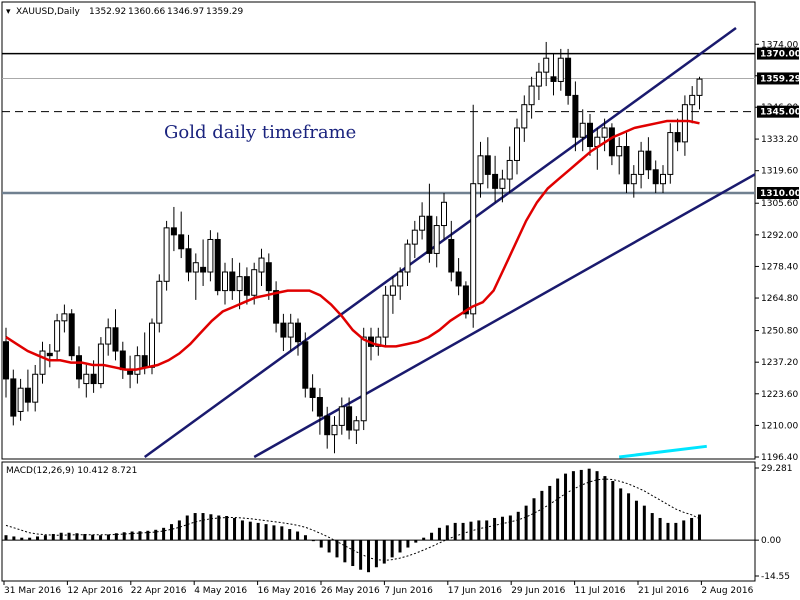  I want to click on cyan-line, so click(663, 451).